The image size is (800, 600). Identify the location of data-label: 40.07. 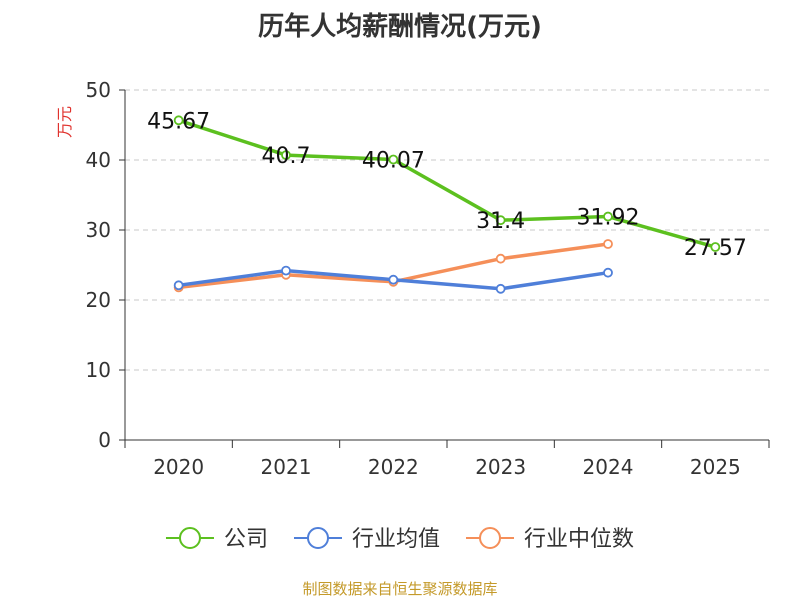
(393, 161).